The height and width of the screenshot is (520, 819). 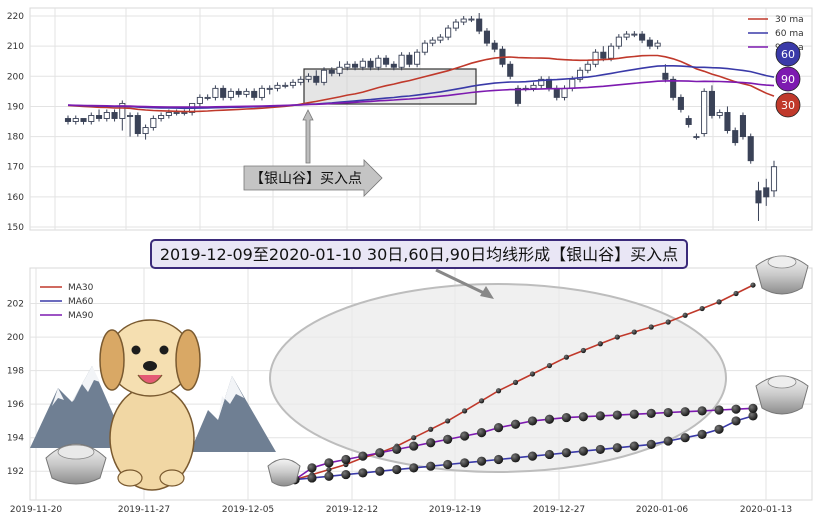 I want to click on mountains-right-illustration, so click(x=233, y=414).